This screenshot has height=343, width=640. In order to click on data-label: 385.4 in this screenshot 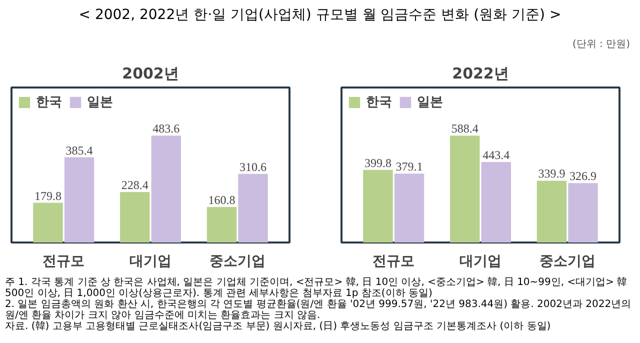, I will do `click(79, 151)`.